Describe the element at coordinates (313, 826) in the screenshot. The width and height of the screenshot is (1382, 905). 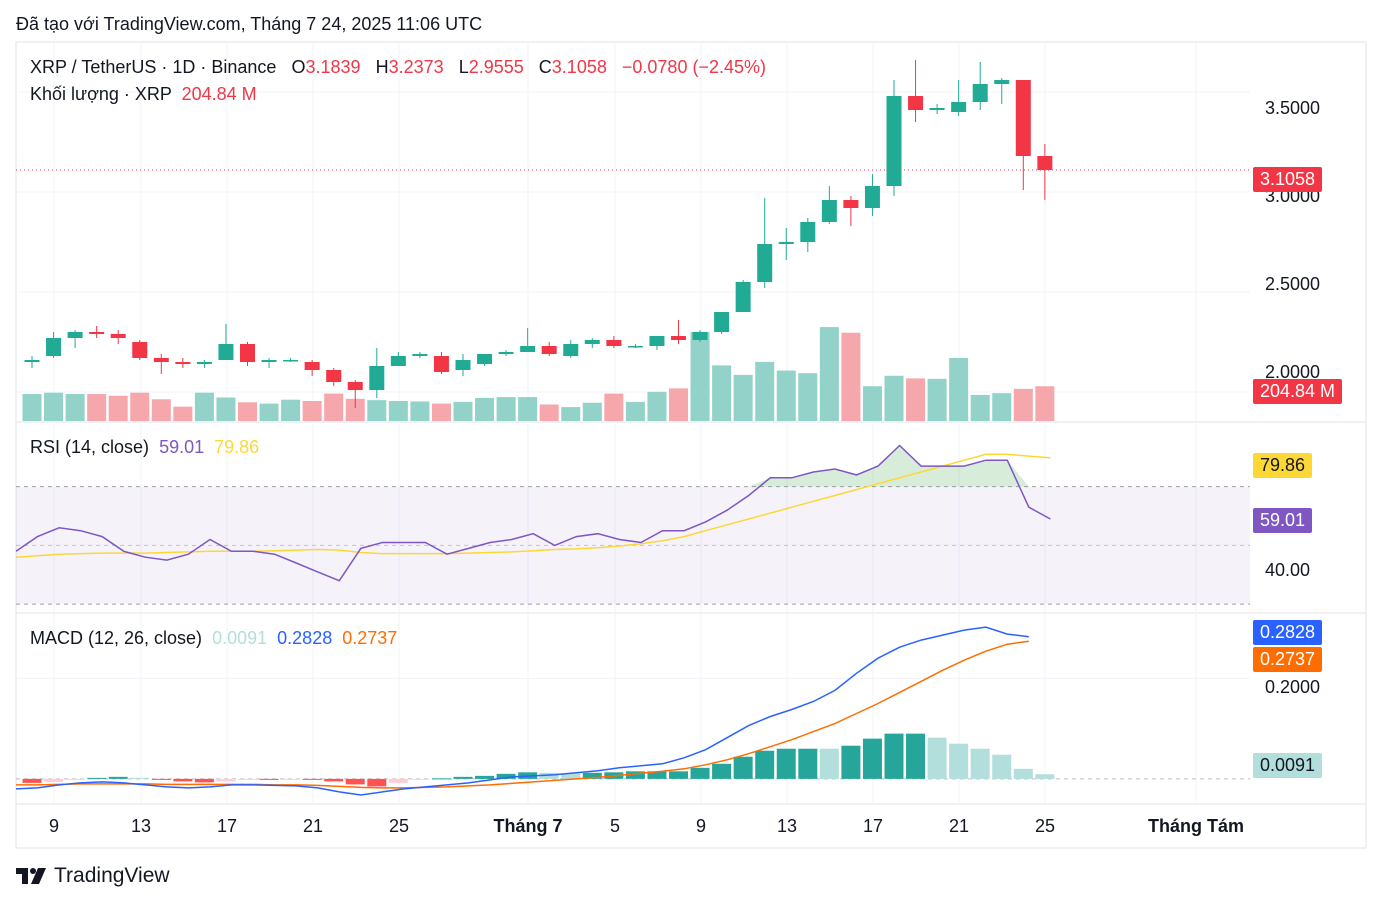
I see `x-tick-label: 21` at that location.